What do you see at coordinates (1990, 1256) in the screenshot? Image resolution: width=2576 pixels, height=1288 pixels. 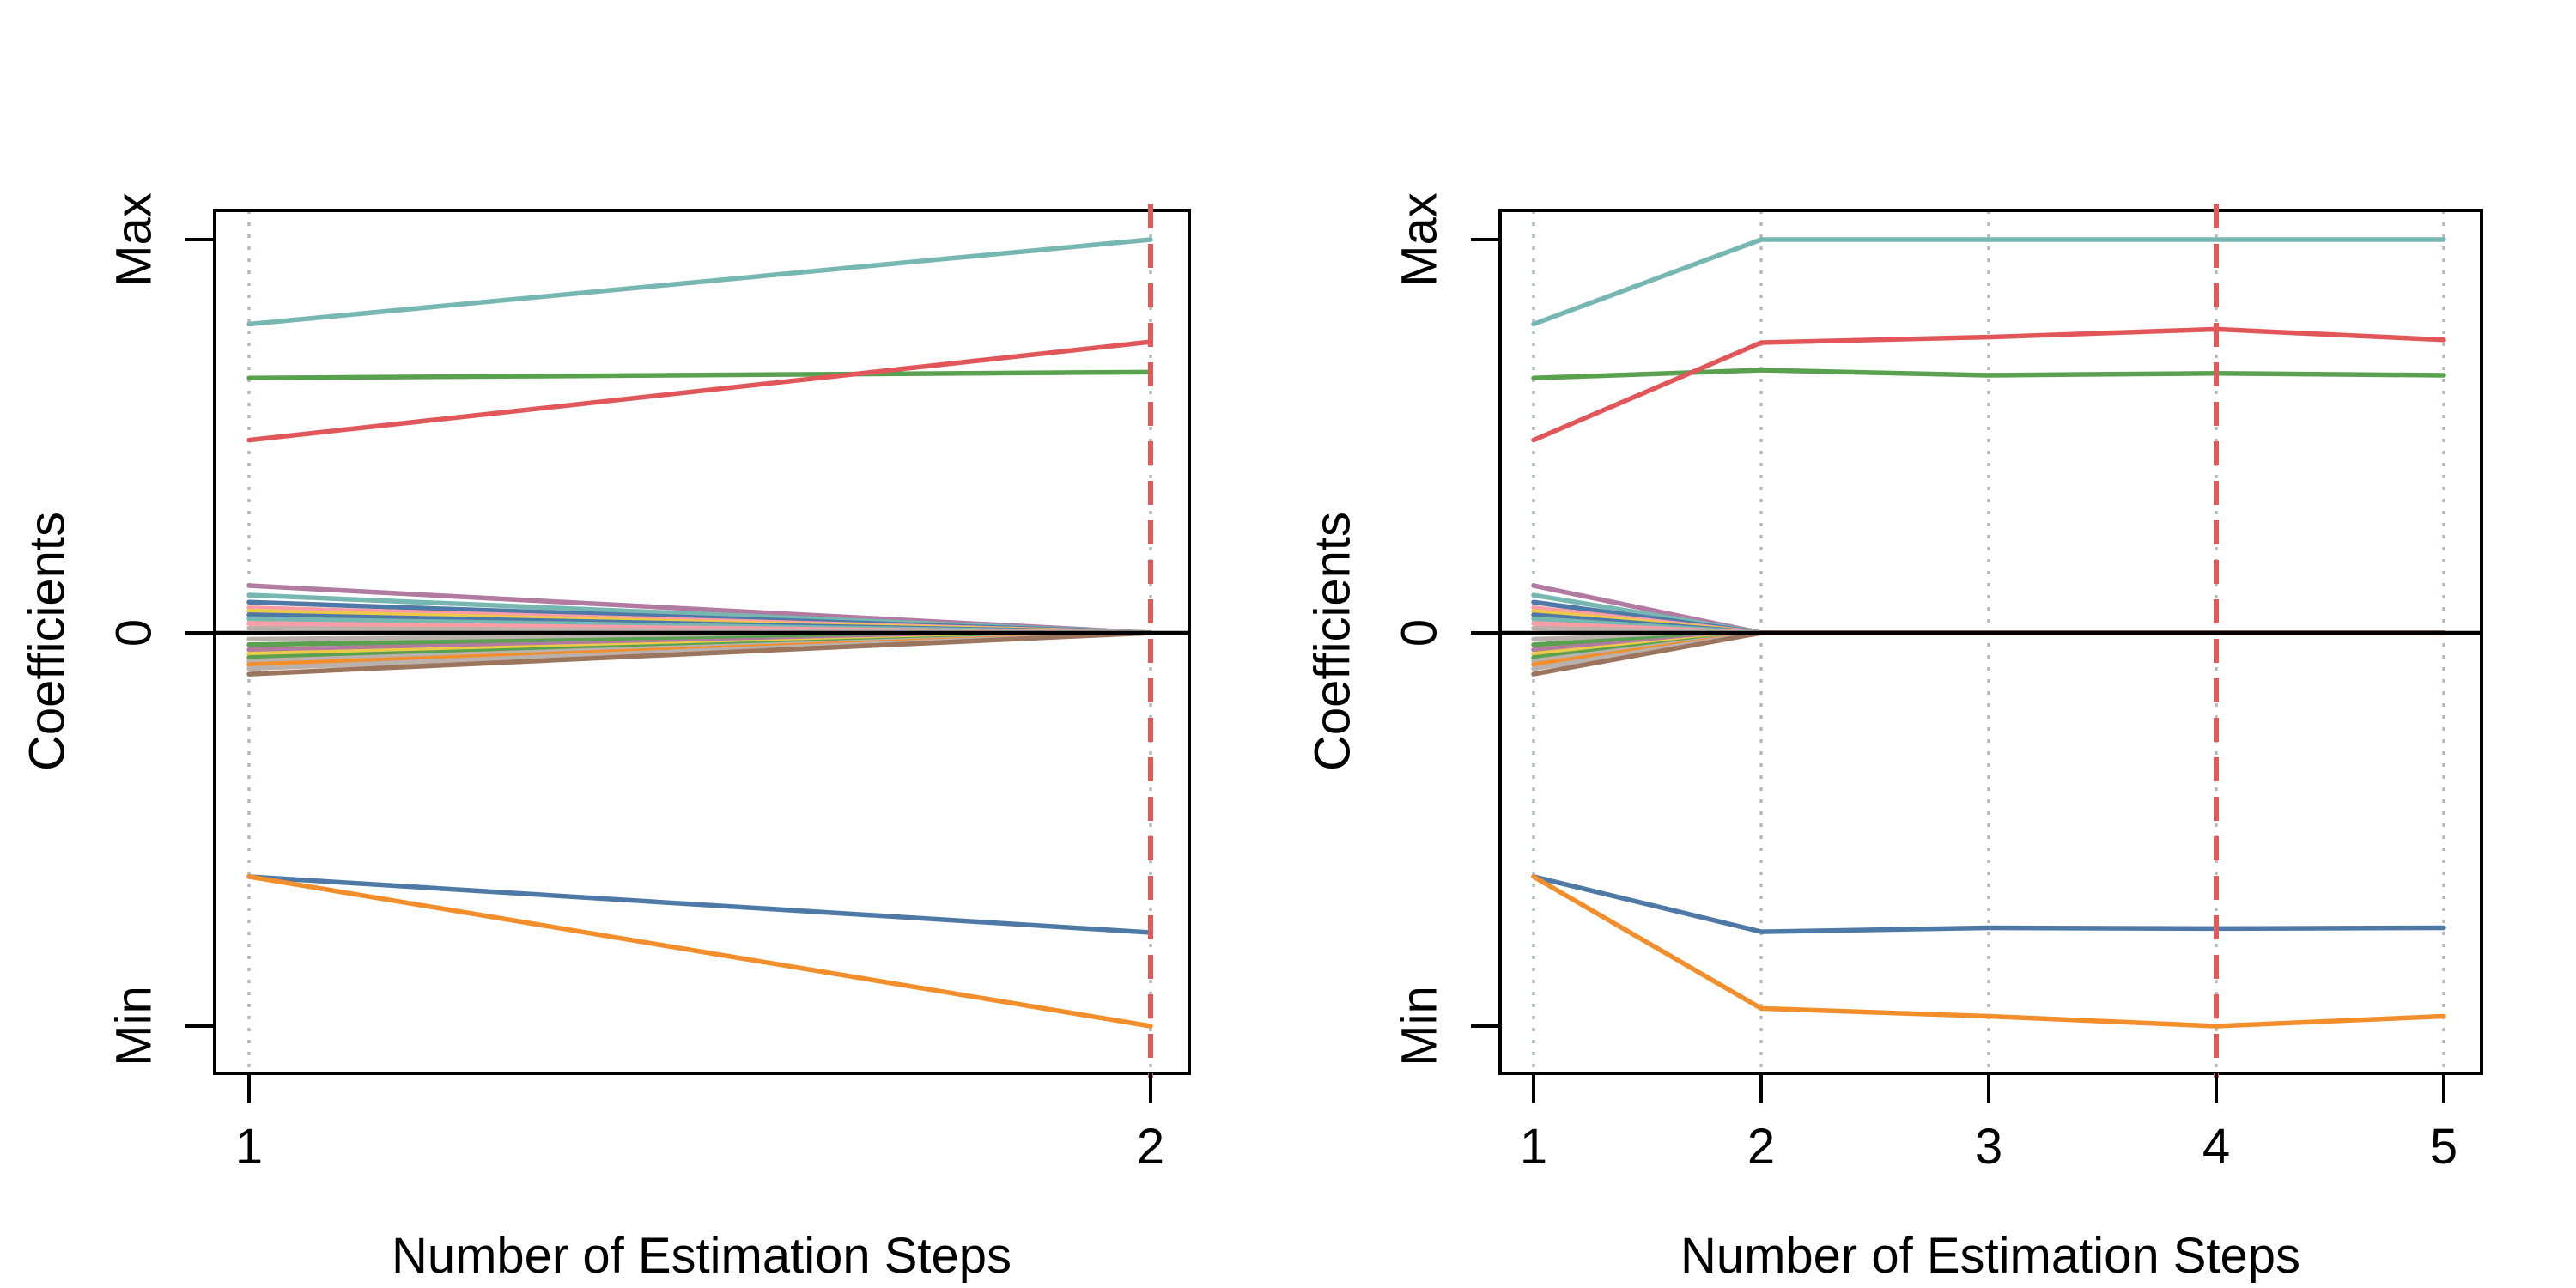 I see `x-axis-title-right: Number of Estimation Steps` at bounding box center [1990, 1256].